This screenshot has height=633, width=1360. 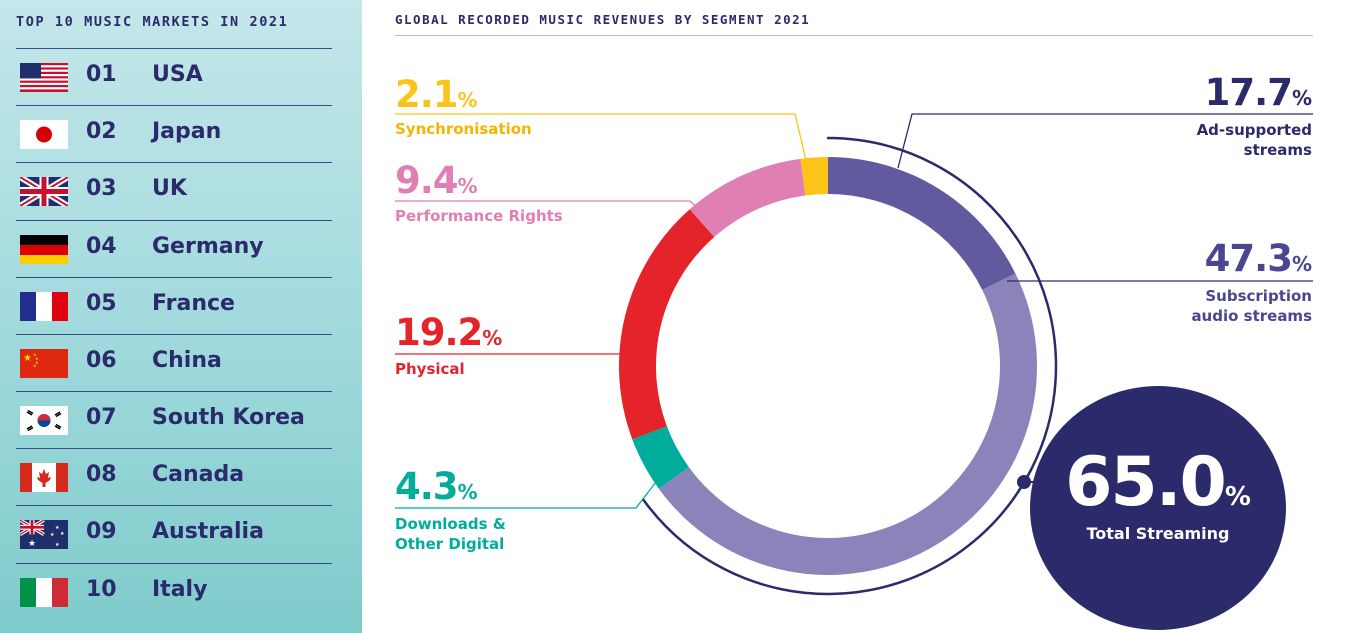 What do you see at coordinates (44, 249) in the screenshot?
I see `germany-flag-icon` at bounding box center [44, 249].